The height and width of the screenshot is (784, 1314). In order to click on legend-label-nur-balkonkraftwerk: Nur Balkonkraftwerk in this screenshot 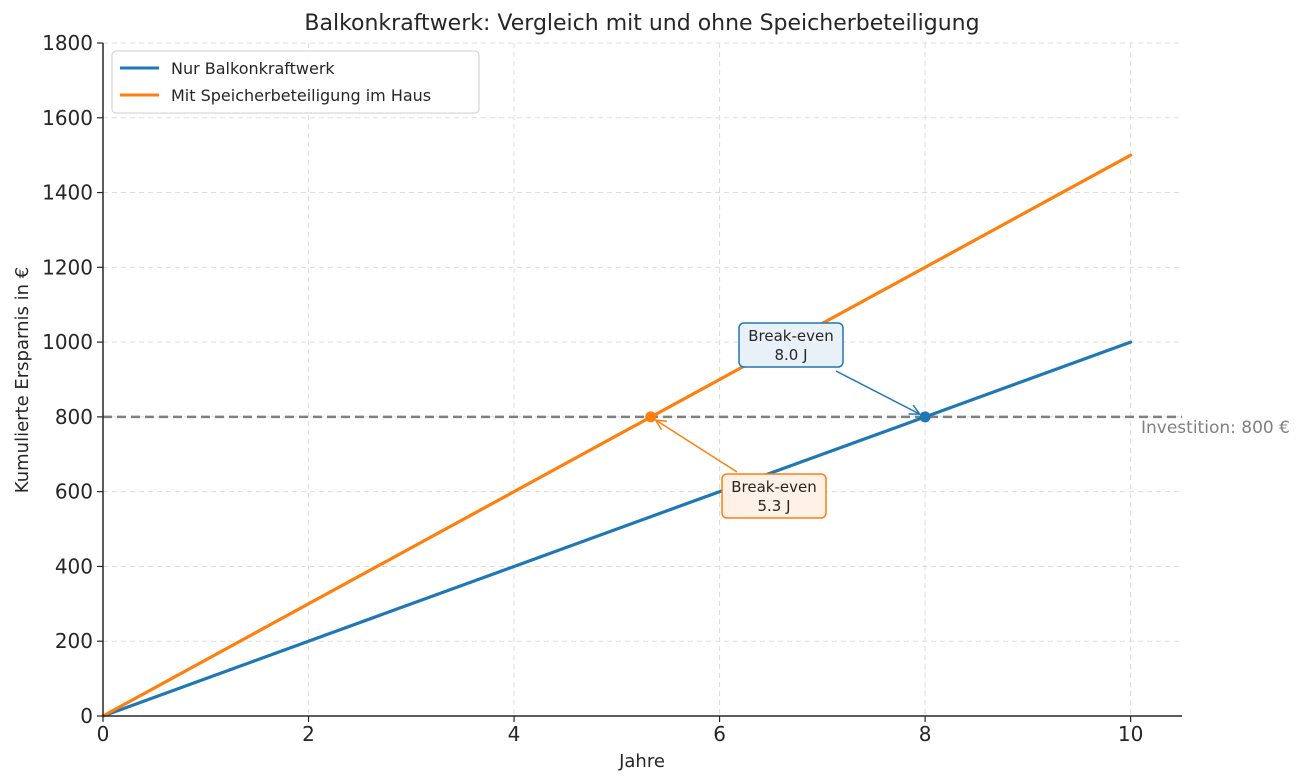, I will do `click(253, 68)`.